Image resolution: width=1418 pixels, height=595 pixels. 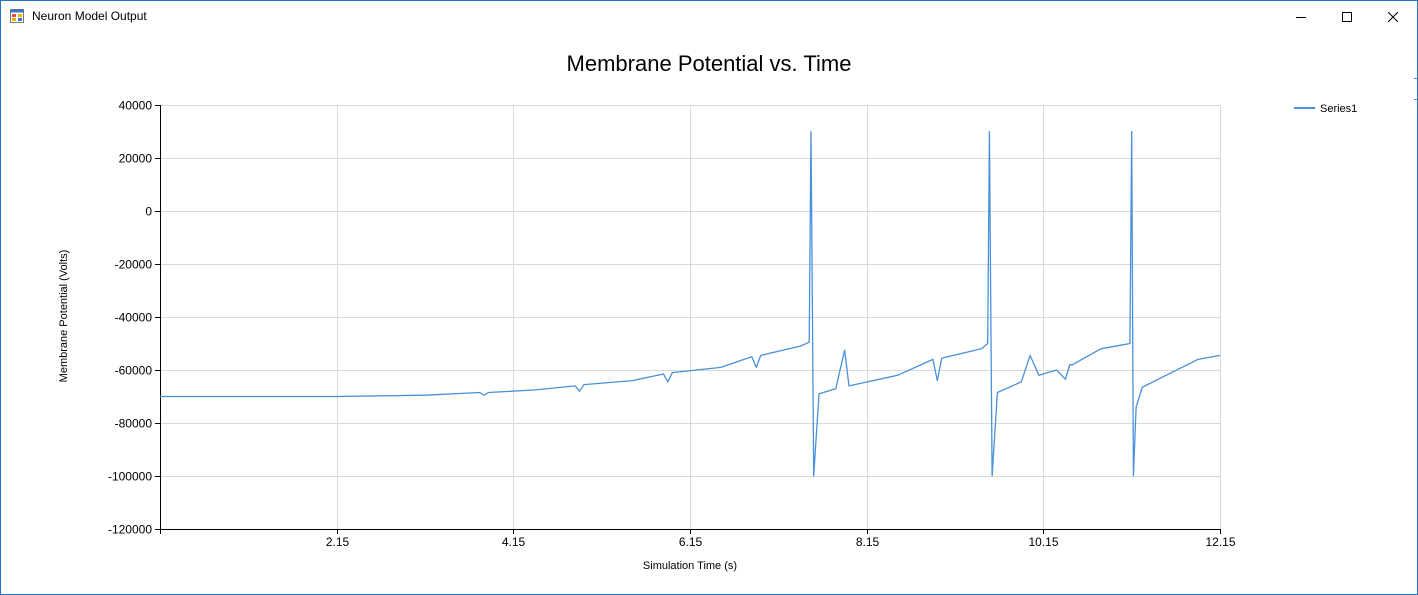 What do you see at coordinates (64, 316) in the screenshot?
I see `y-axis-title: Membrane Potential (Volts)` at bounding box center [64, 316].